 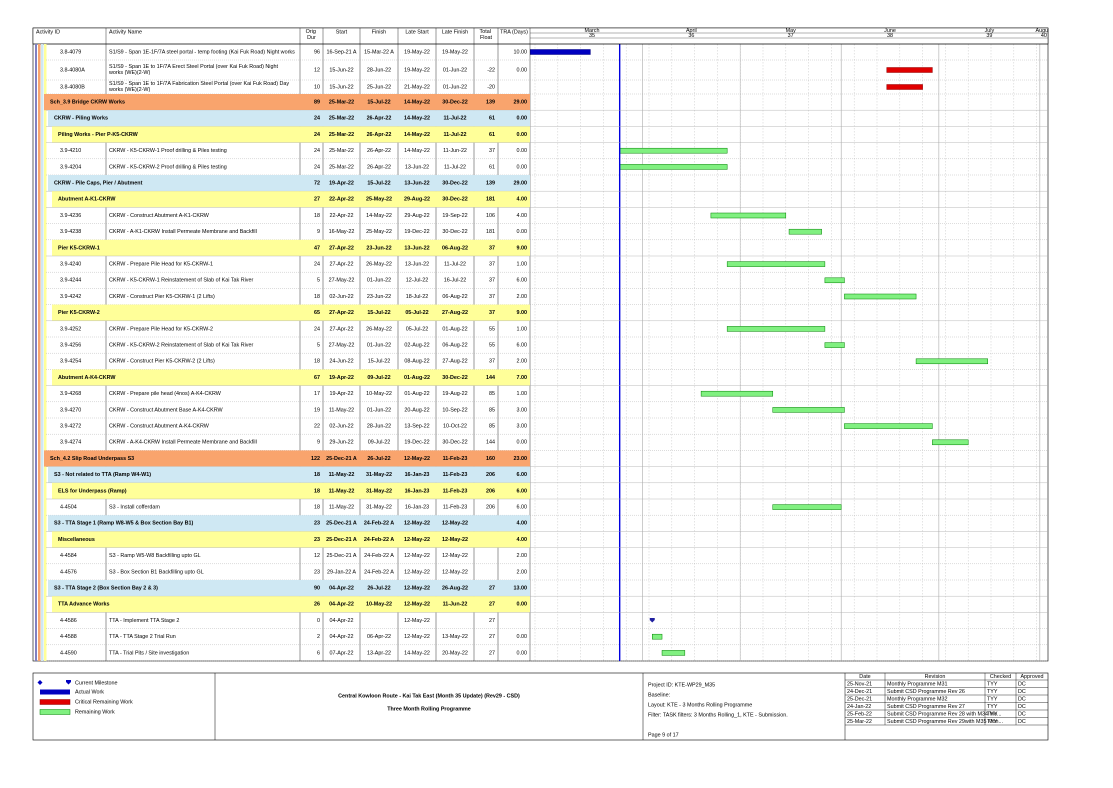 What do you see at coordinates (659, 695) in the screenshot?
I see `footer-info: Baseline:` at bounding box center [659, 695].